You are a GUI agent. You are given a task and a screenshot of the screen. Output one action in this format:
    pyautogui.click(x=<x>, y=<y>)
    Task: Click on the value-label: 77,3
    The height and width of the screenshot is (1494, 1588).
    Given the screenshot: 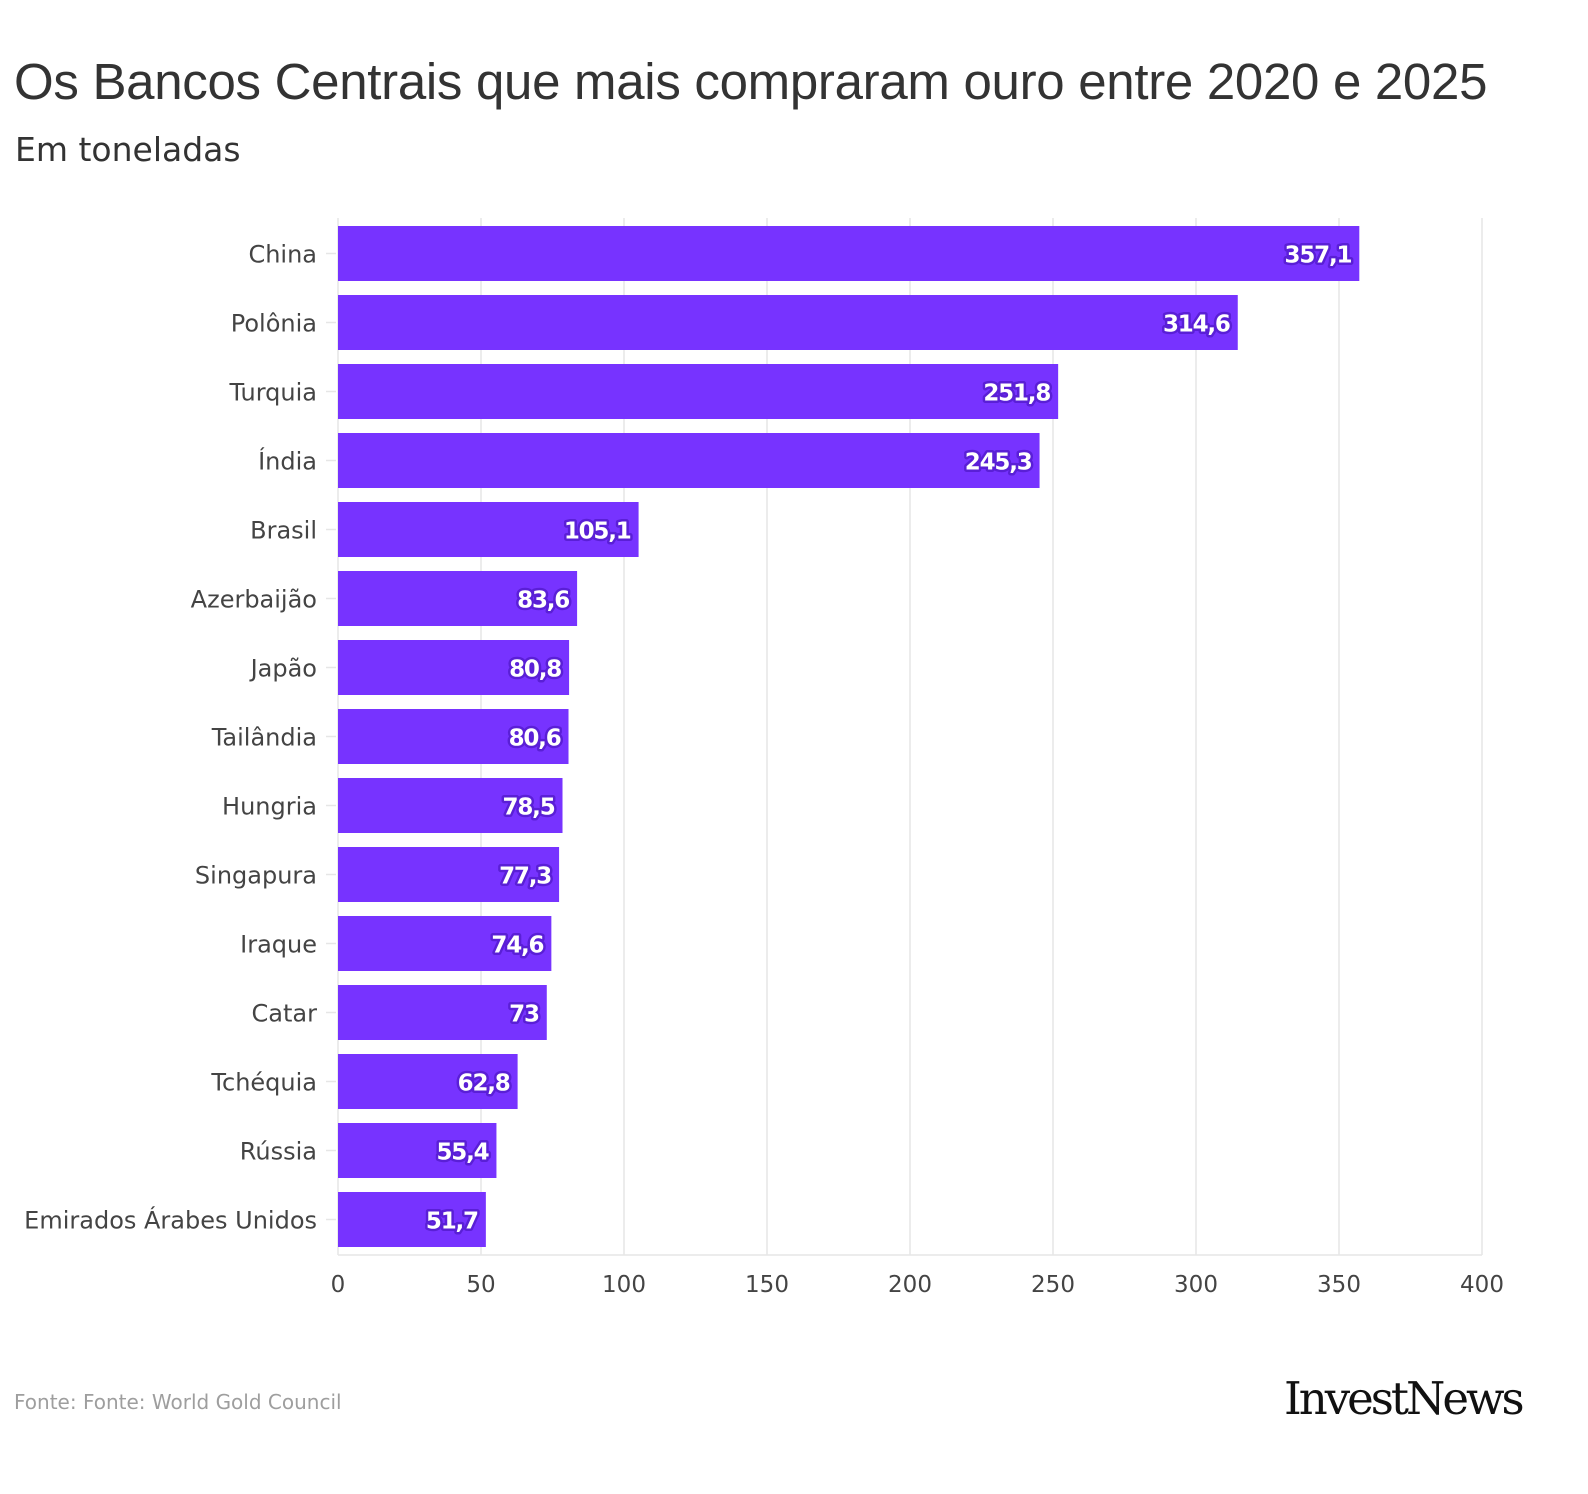 What is the action you would take?
    pyautogui.click(x=525, y=877)
    